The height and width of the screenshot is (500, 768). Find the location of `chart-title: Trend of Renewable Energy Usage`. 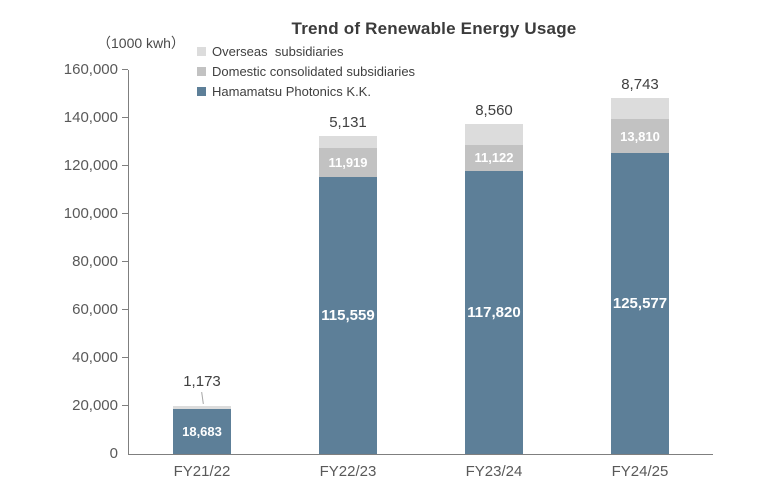

chart-title: Trend of Renewable Energy Usage is located at coordinates (434, 28).